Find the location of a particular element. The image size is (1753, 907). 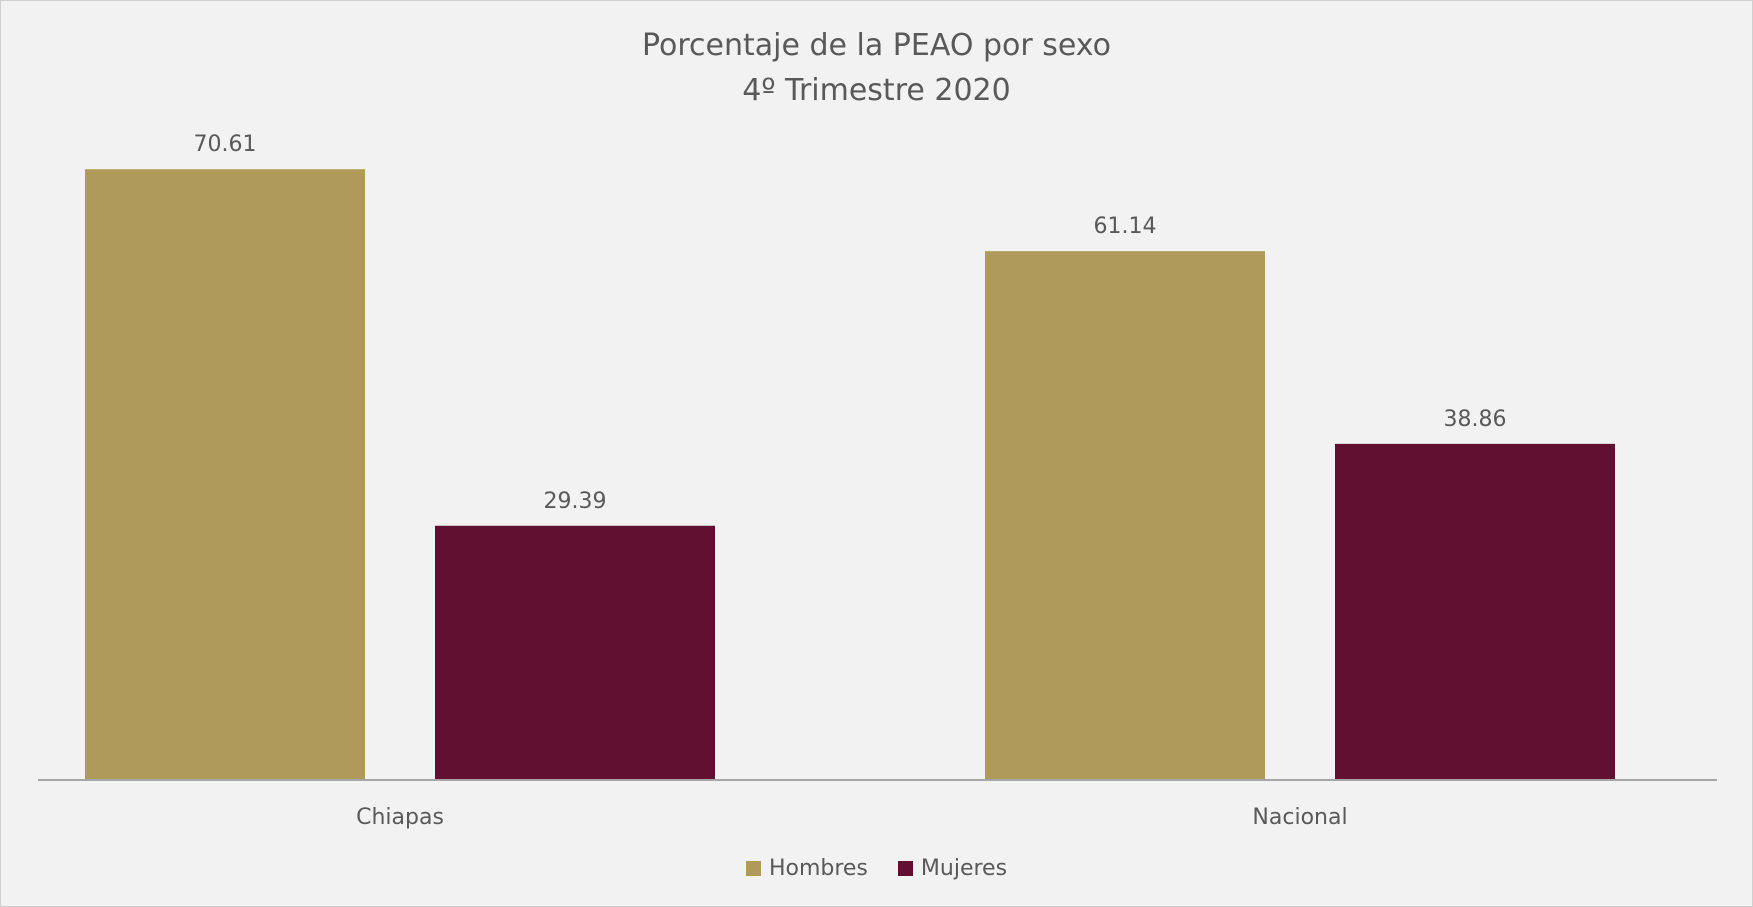

legend-swatch-hombres is located at coordinates (753, 868).